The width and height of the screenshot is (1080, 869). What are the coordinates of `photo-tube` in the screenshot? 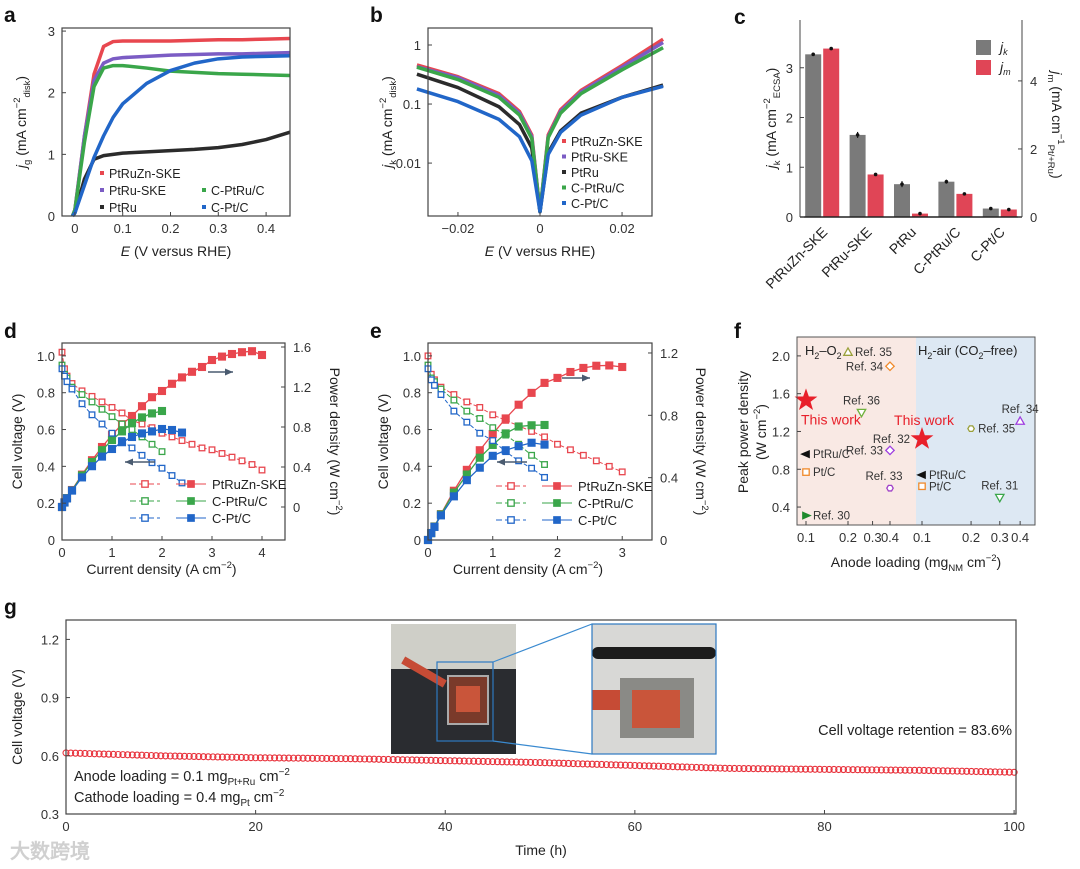 It's located at (606, 700).